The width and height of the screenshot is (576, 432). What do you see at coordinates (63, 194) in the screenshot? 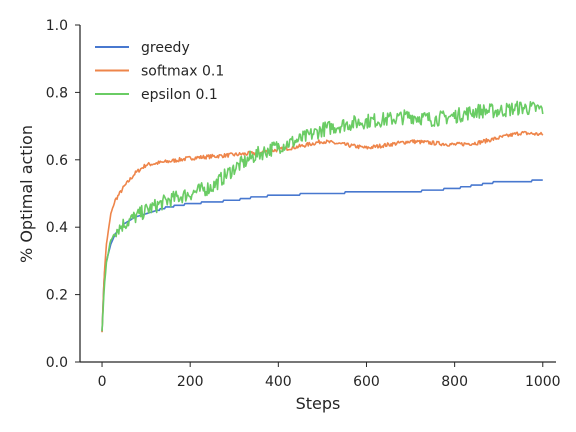
I see `y-ticks: 0.0 0.2 0.4 0.6 0.8 1.0` at bounding box center [63, 194].